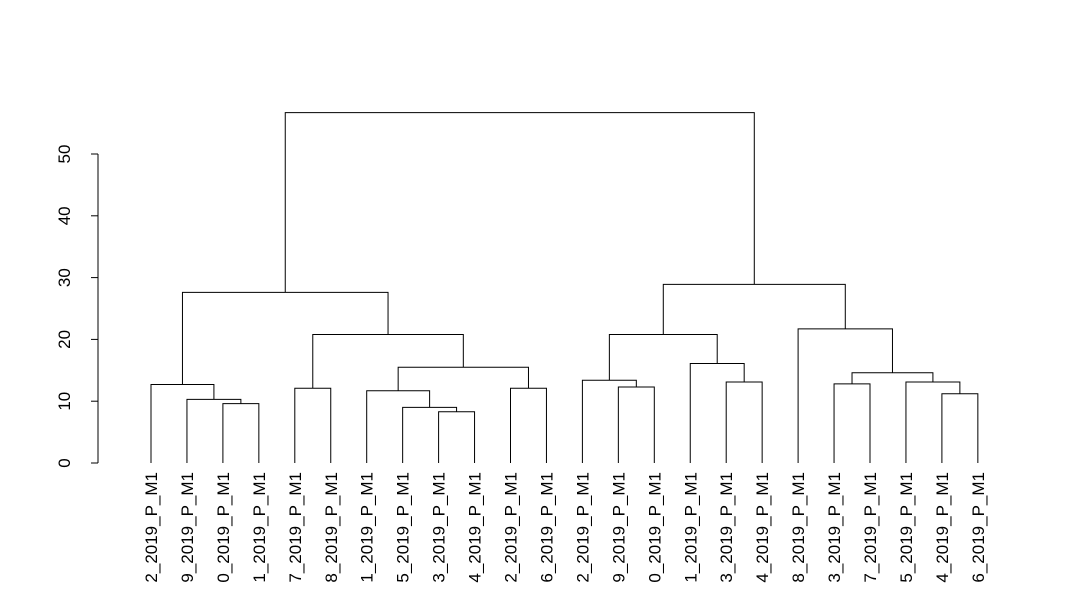 This screenshot has height=605, width=1080. What do you see at coordinates (64, 401) in the screenshot?
I see `y-tick-label: 10` at bounding box center [64, 401].